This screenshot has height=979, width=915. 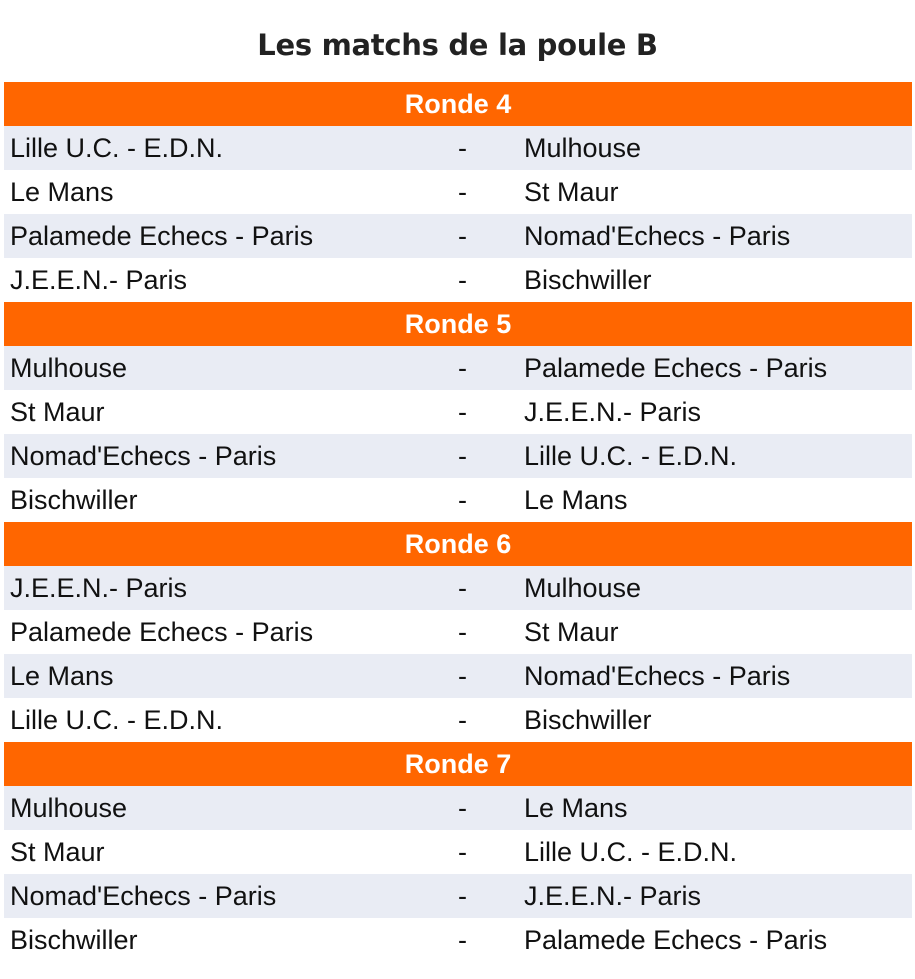 I want to click on round-header: Ronde 7, so click(x=458, y=764).